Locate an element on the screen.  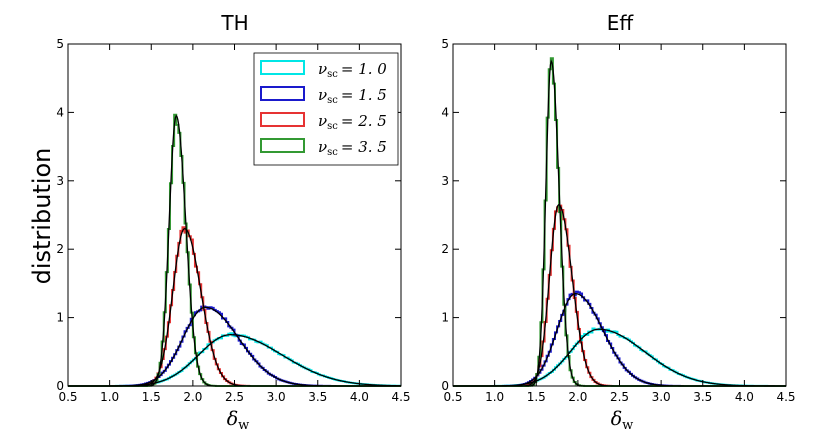
legend-entry: νsc = 1. 0 is located at coordinates (323, 70).